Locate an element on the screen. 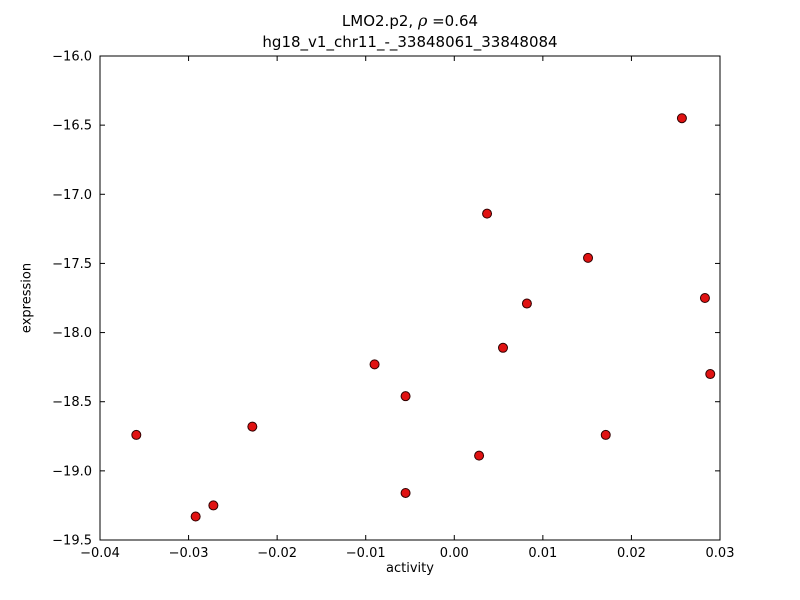  y-tick-label: −18.0 is located at coordinates (72, 333).